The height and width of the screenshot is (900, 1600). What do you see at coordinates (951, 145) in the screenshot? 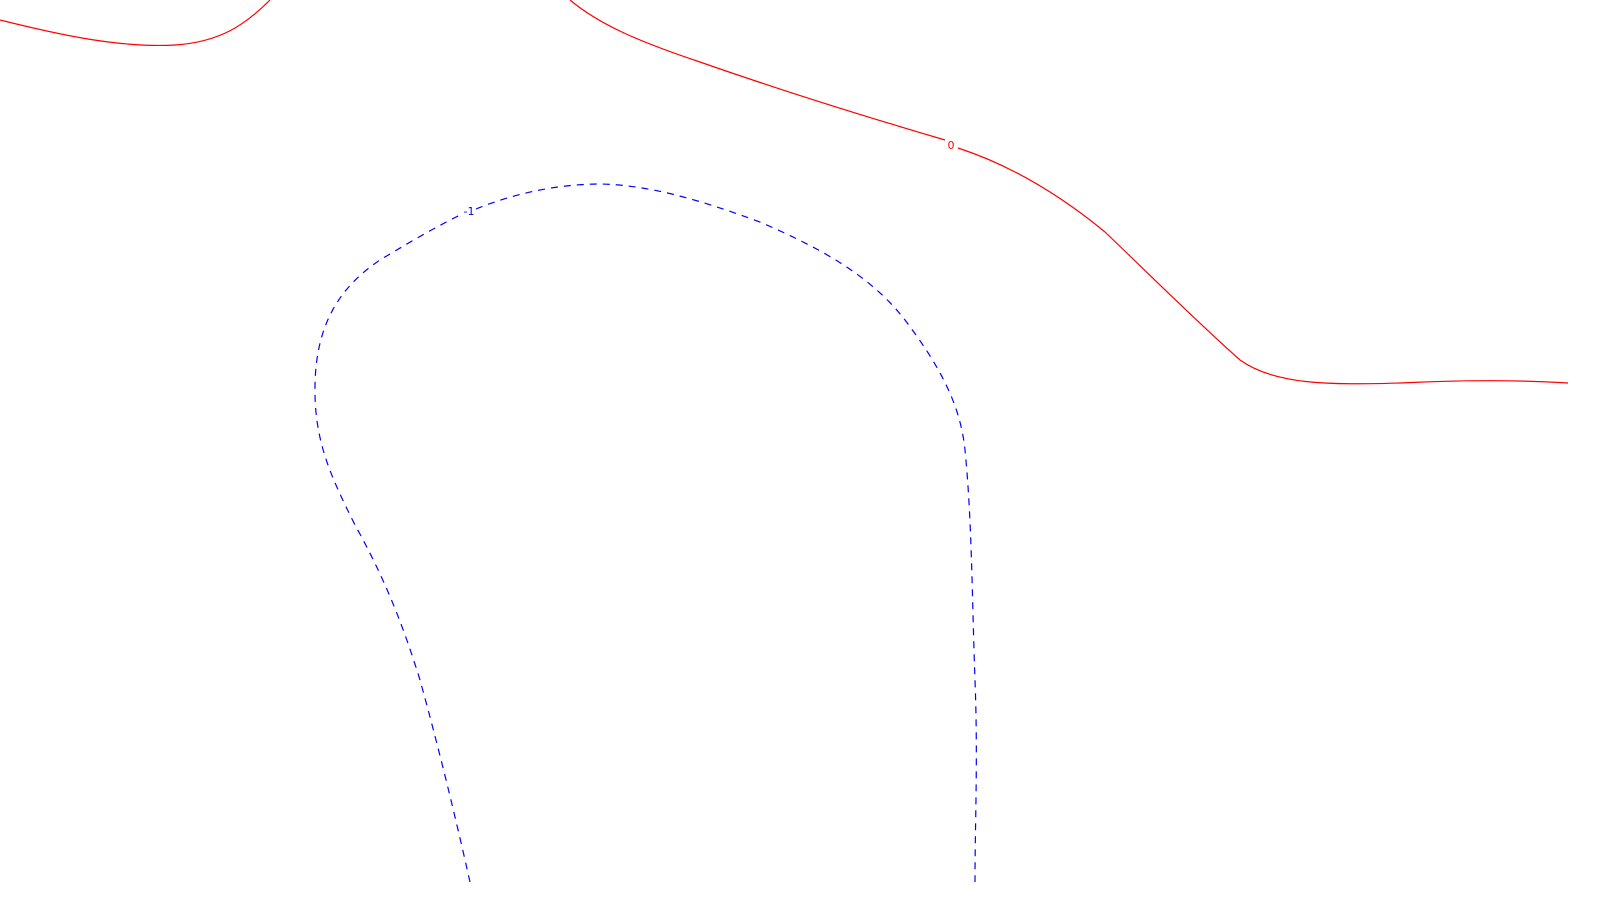
I see `contour-label-level-0: 0` at bounding box center [951, 145].